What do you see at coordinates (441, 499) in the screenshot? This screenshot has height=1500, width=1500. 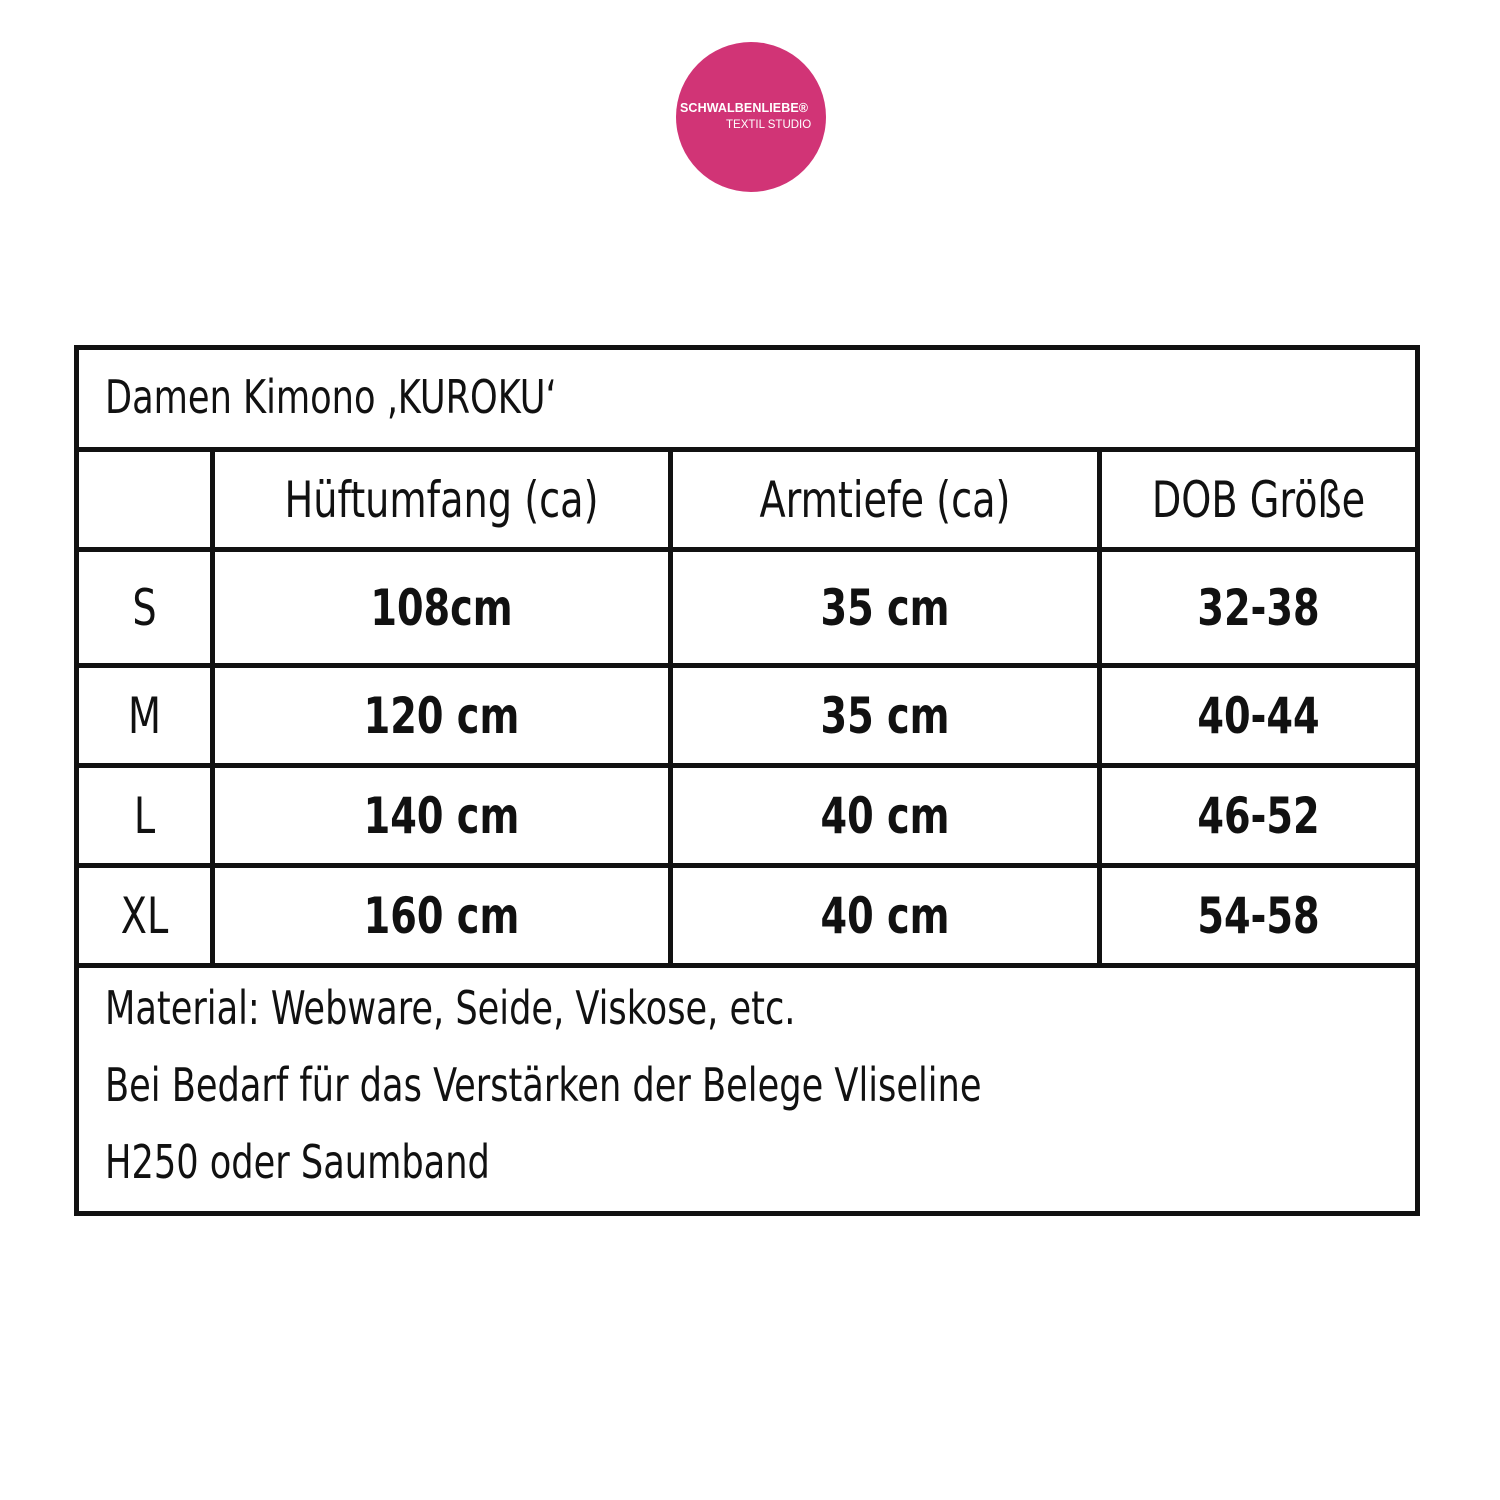 I see `header-hip: Hüftumfang (ca)` at bounding box center [441, 499].